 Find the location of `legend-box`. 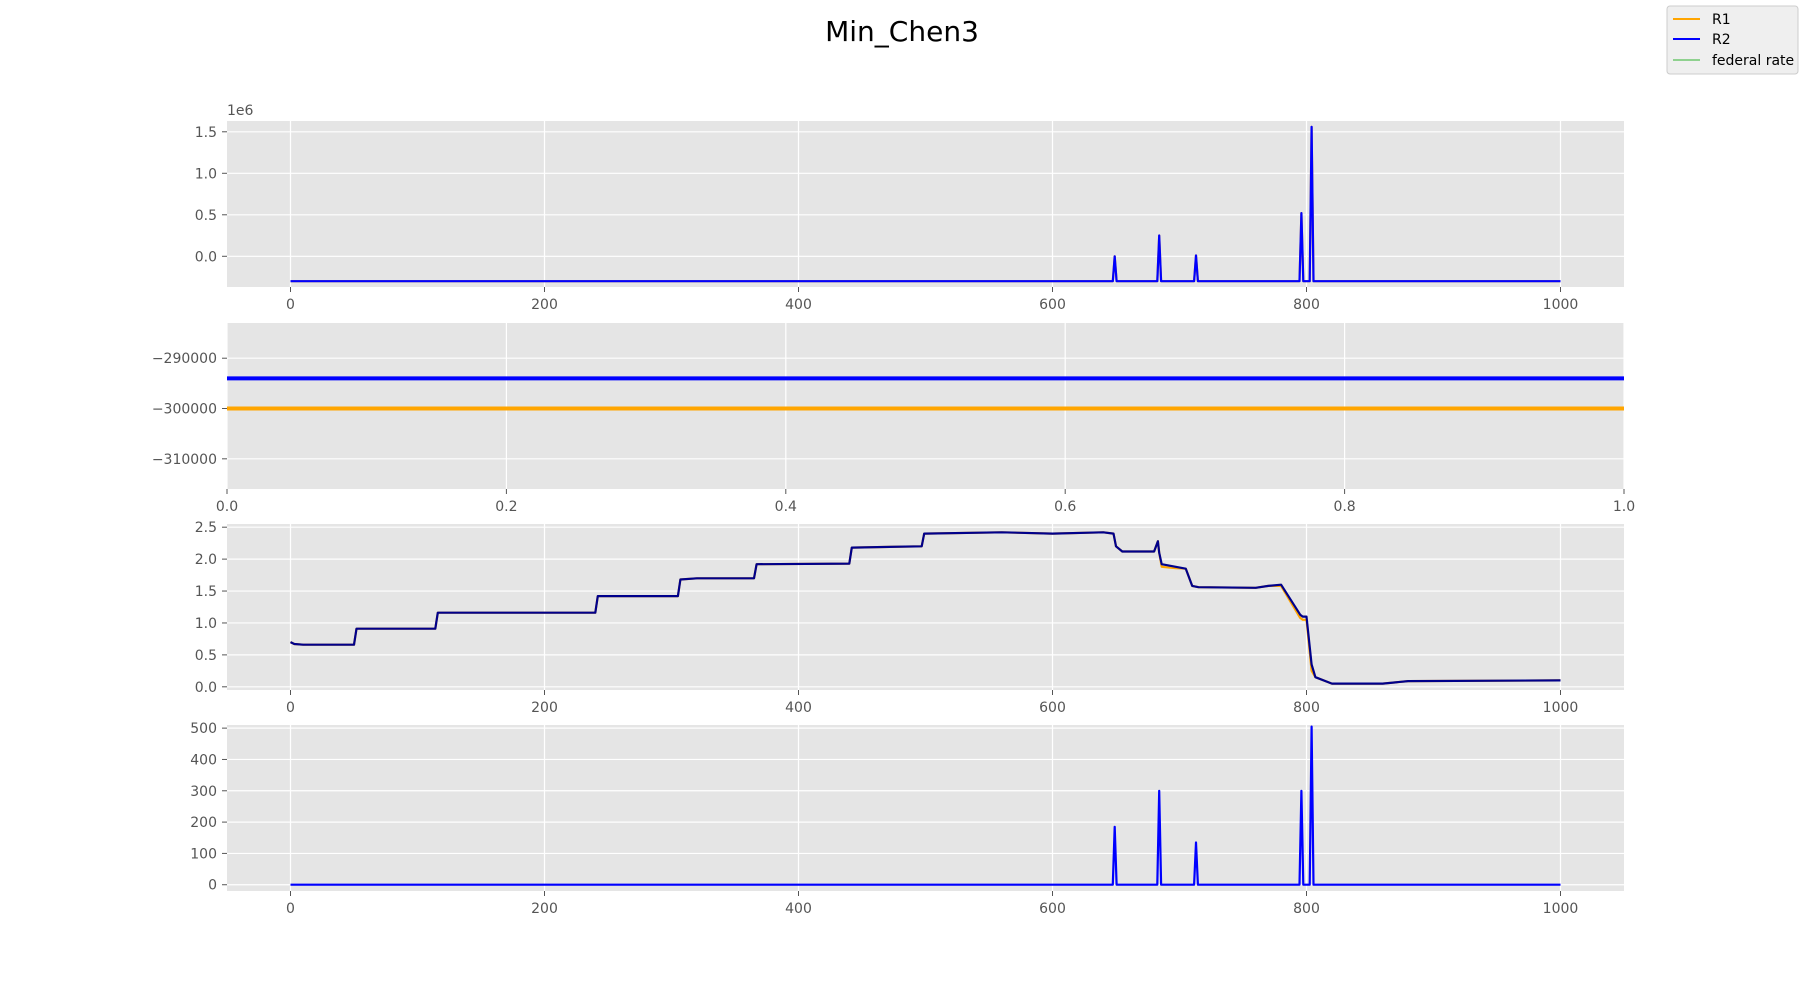

legend-box is located at coordinates (1732, 40).